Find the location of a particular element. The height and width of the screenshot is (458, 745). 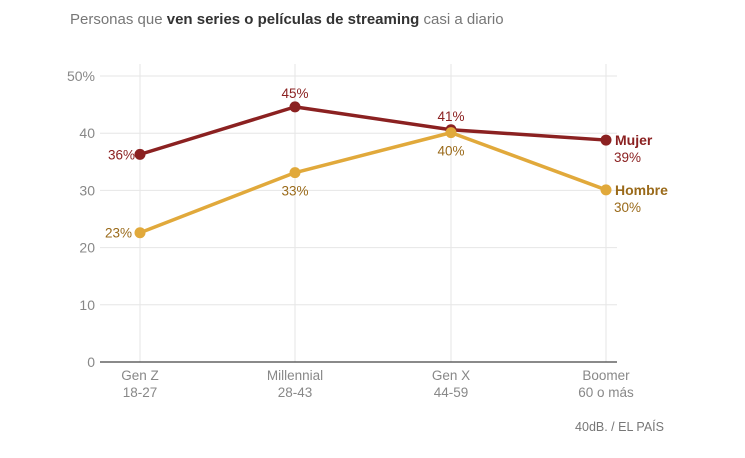

x-tick-sublabel: 28-43 is located at coordinates (295, 392).